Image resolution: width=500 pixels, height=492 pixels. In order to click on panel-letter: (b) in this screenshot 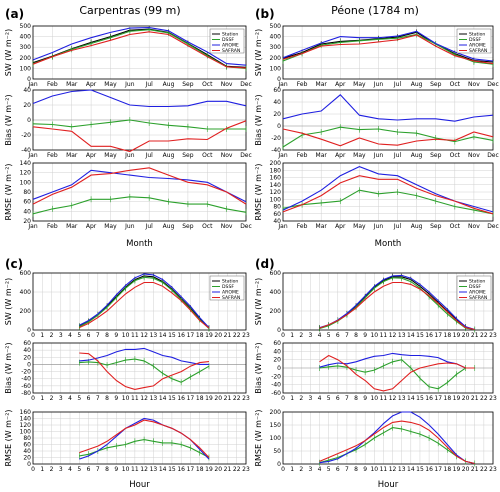, I will do `click(265, 14)`.